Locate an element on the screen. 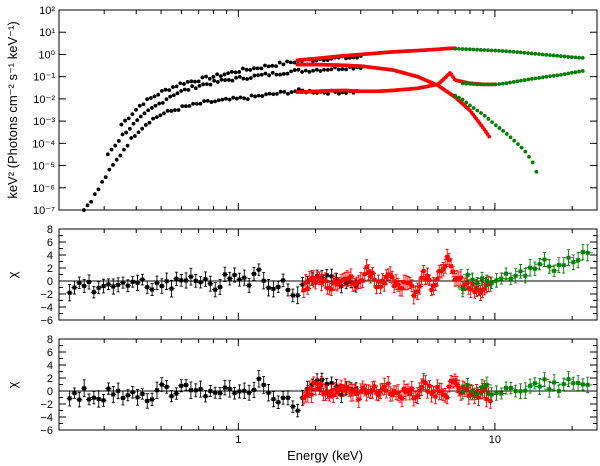 Image resolution: width=600 pixels, height=466 pixels. y-tick-label: 0 is located at coordinates (50, 282).